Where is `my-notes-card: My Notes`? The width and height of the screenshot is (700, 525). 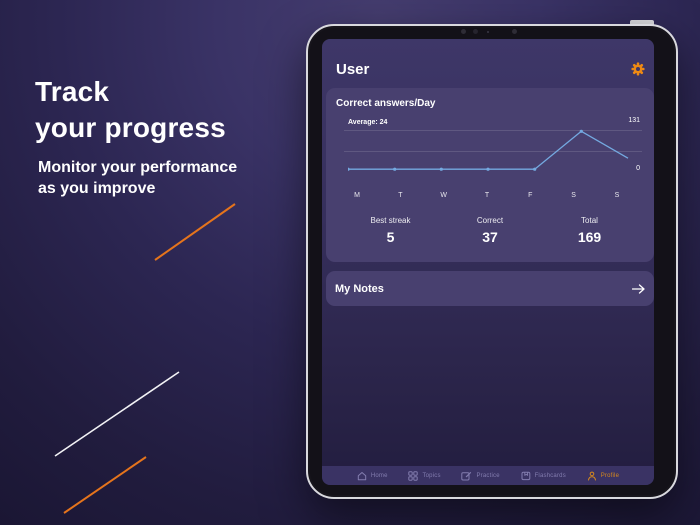
my-notes-card: My Notes is located at coordinates (490, 288).